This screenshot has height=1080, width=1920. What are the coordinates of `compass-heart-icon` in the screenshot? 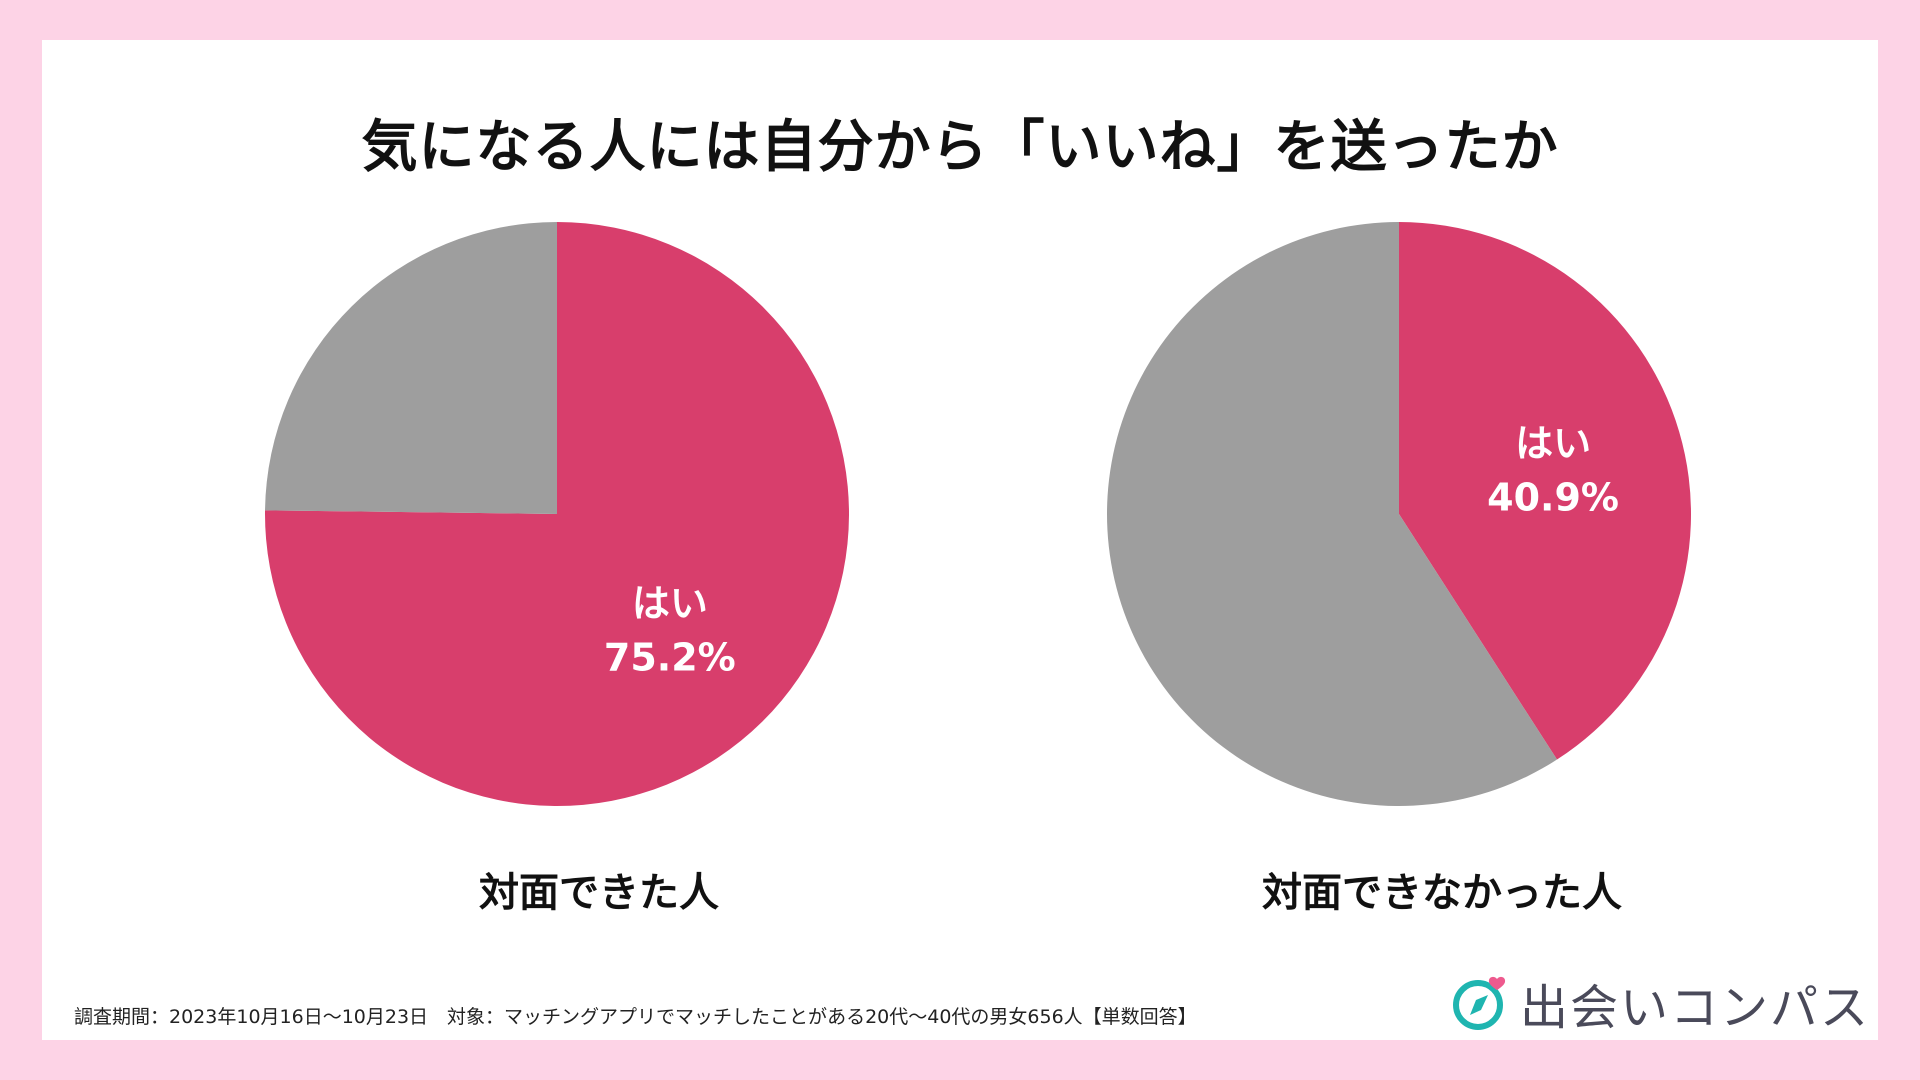 It's located at (1479, 1003).